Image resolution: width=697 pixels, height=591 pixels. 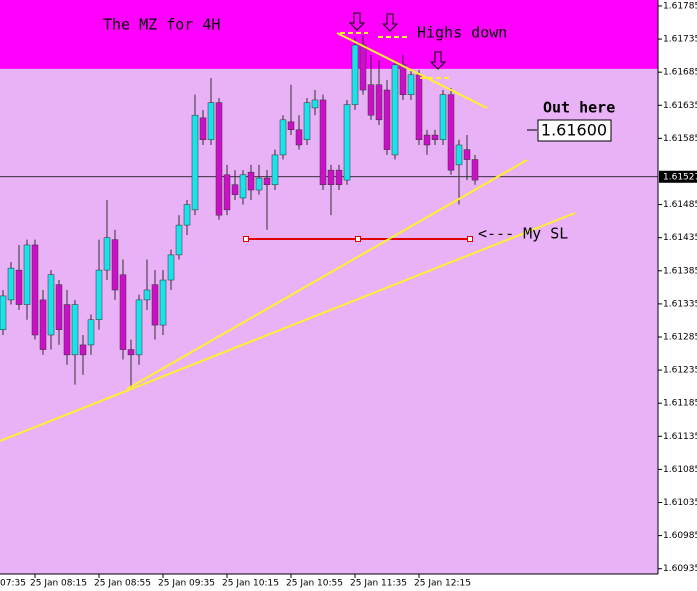 I want to click on y-tick-label: 1.61685, so click(x=680, y=73).